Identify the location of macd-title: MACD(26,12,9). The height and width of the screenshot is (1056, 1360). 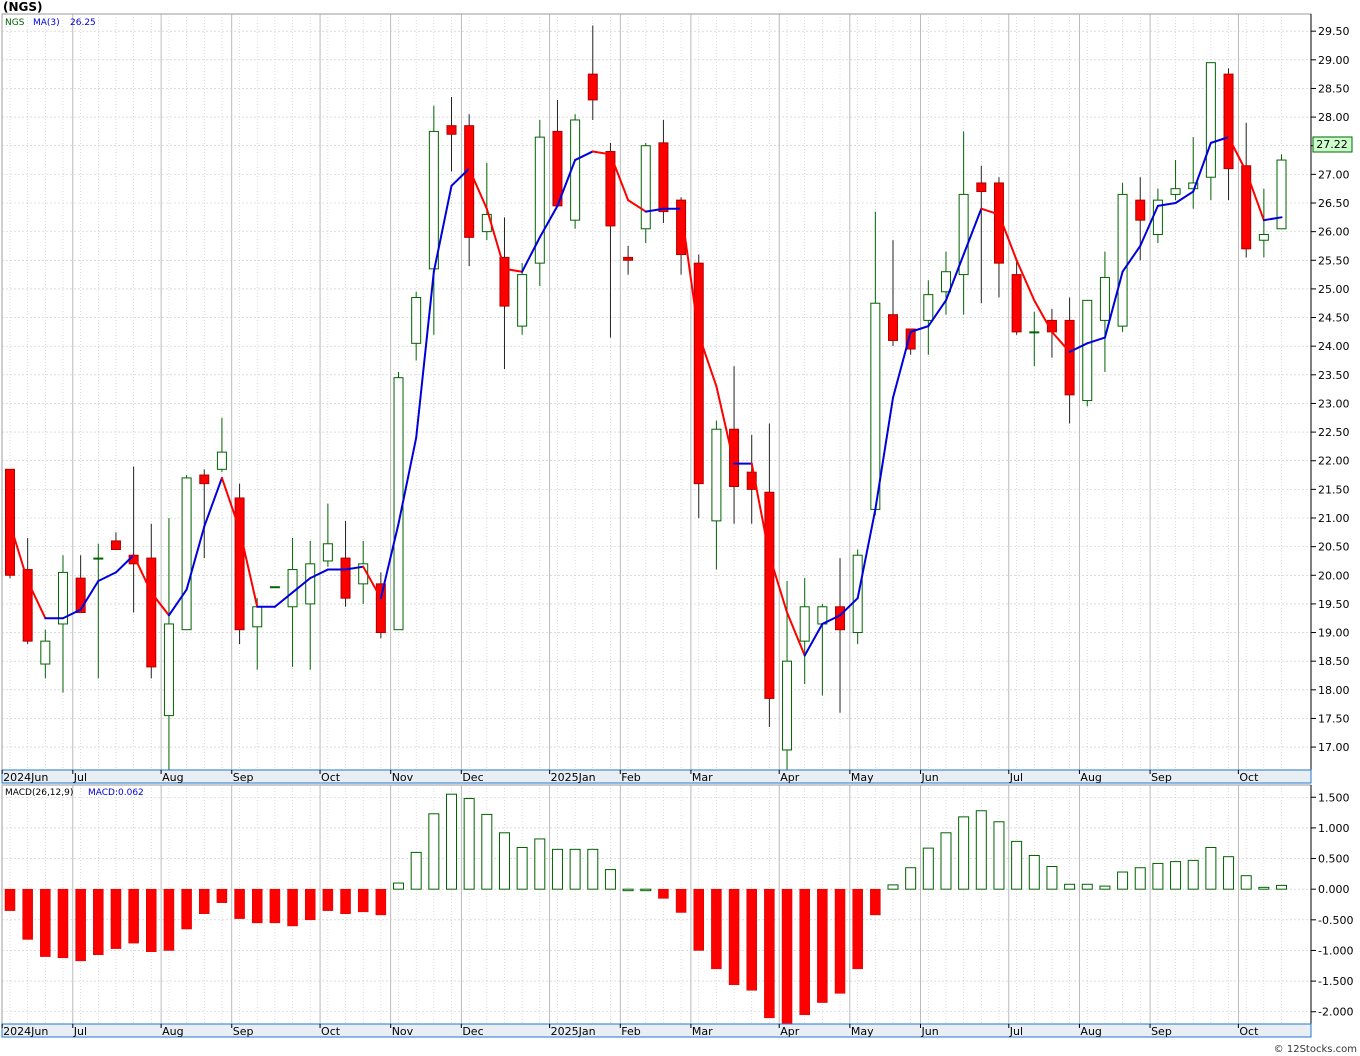
(39, 793).